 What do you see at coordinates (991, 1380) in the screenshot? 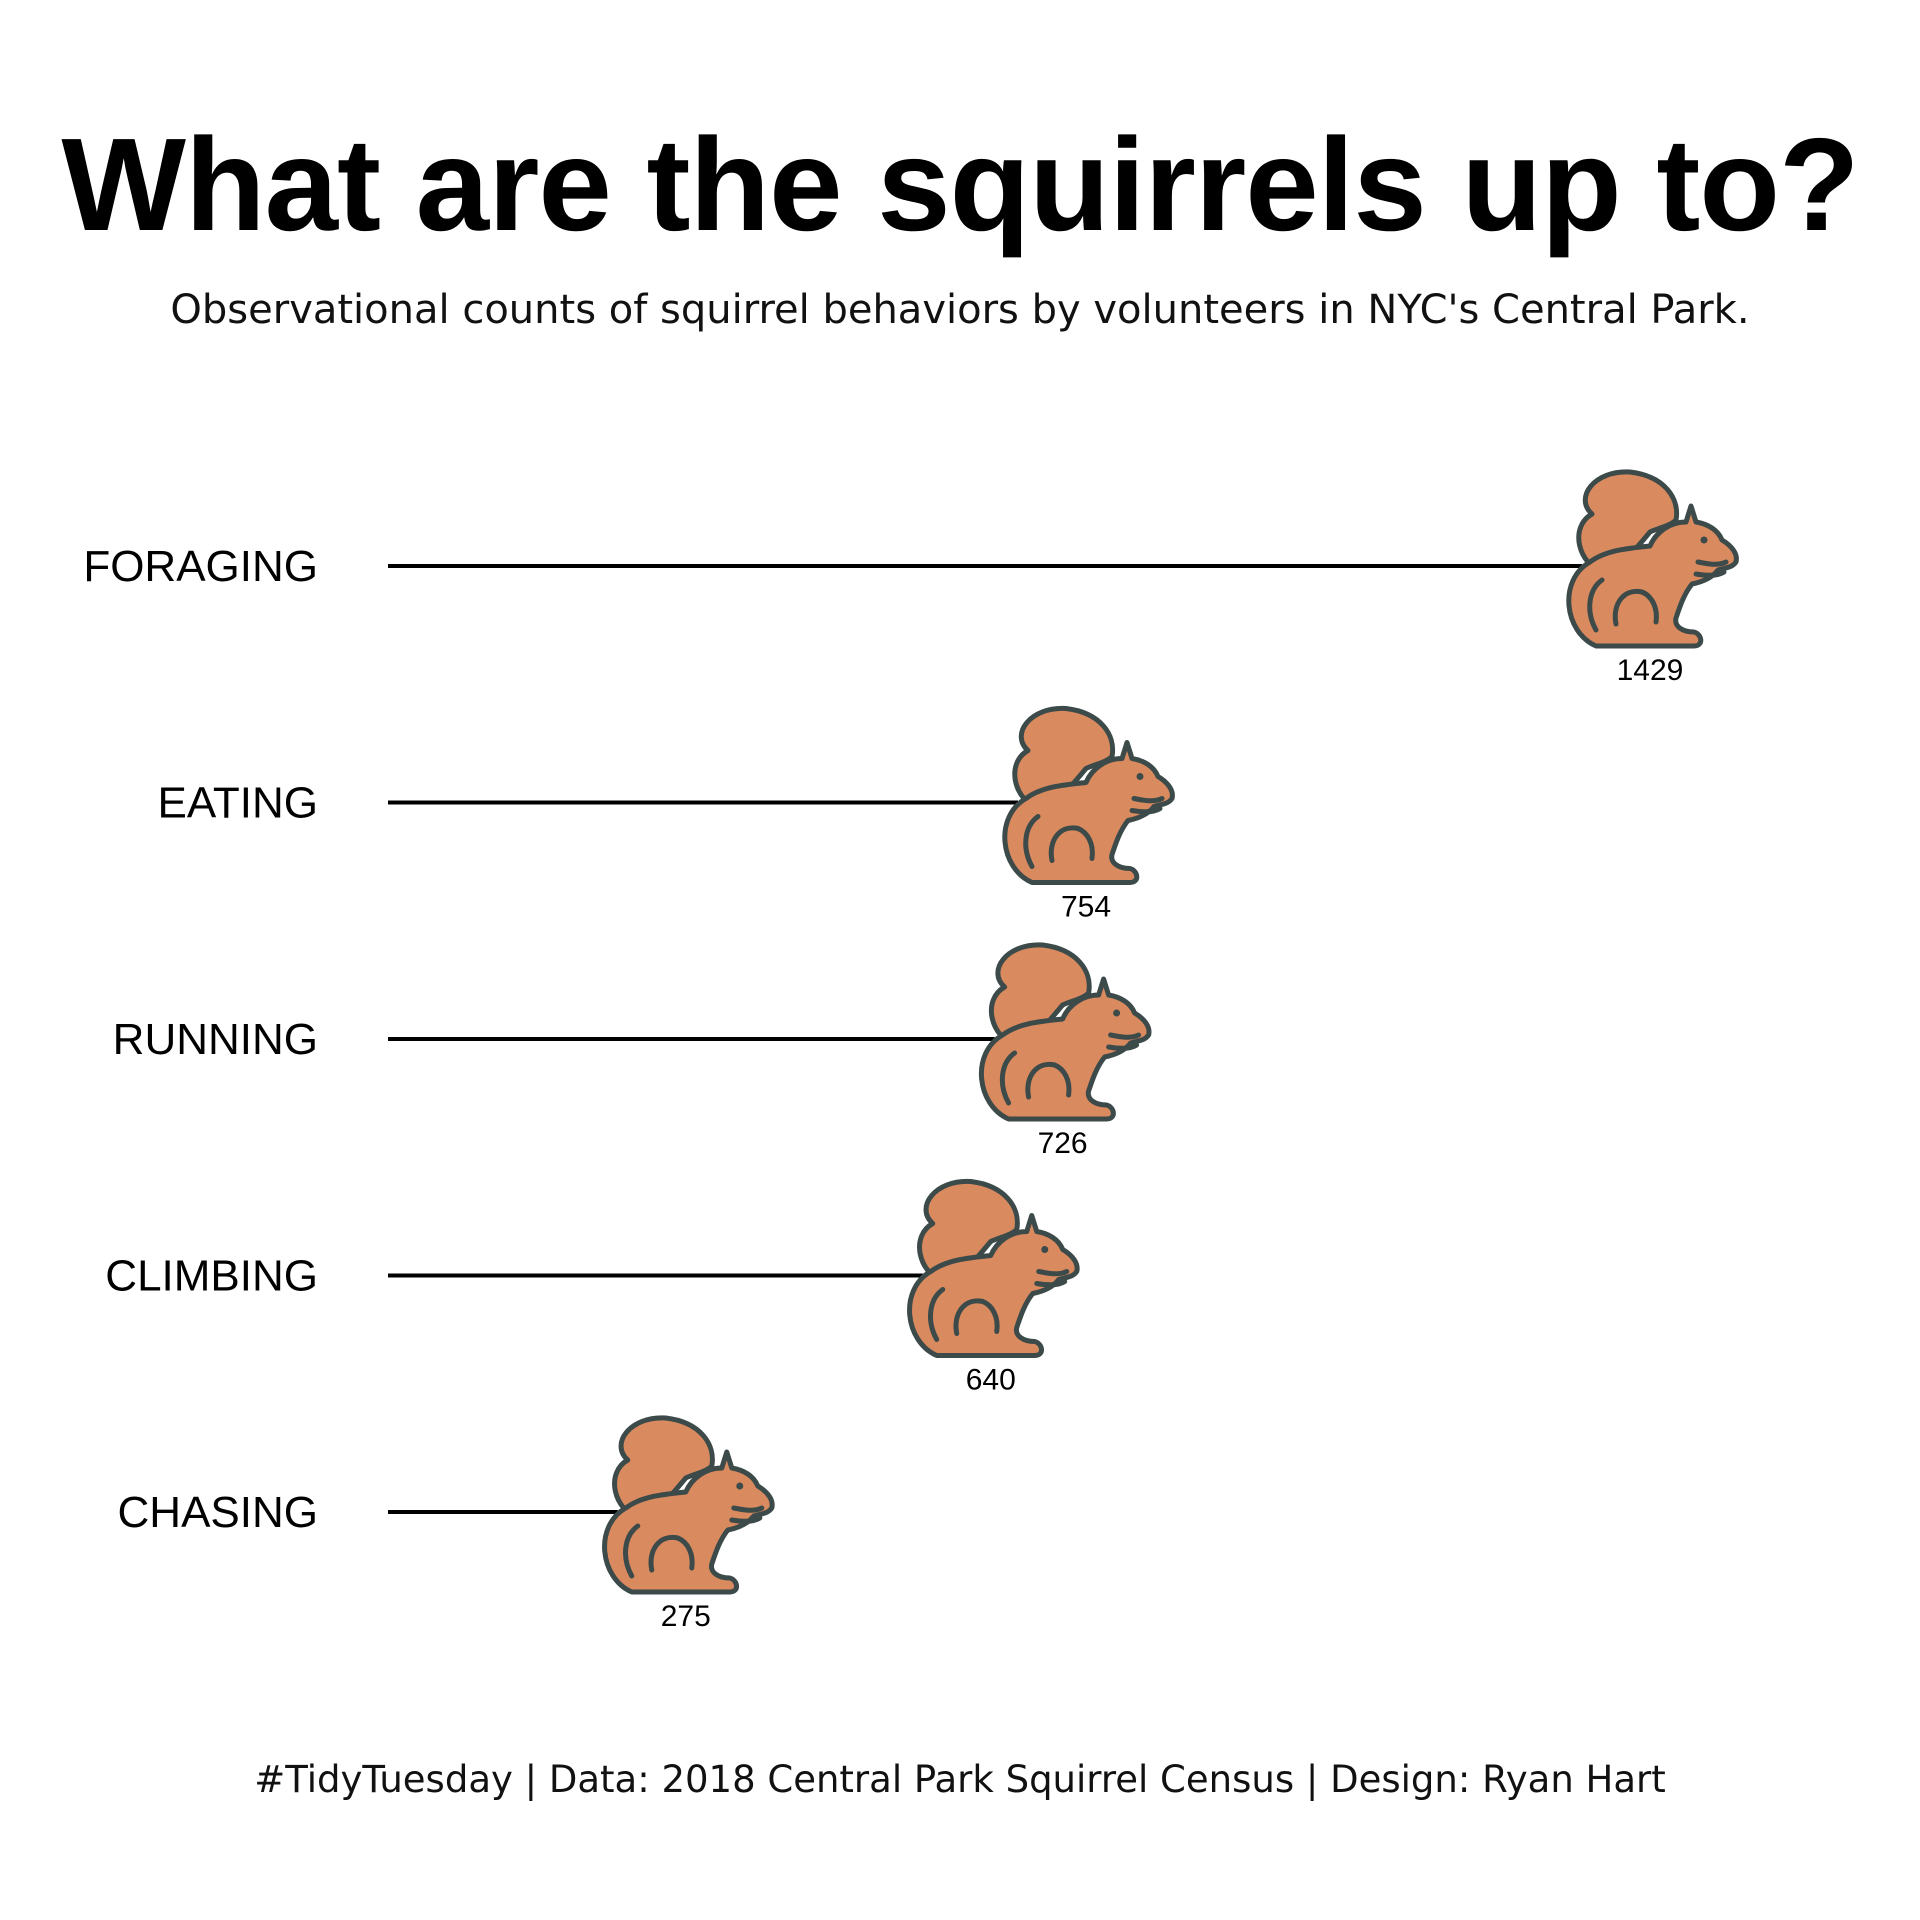
I see `value-label-climbing: 640` at bounding box center [991, 1380].